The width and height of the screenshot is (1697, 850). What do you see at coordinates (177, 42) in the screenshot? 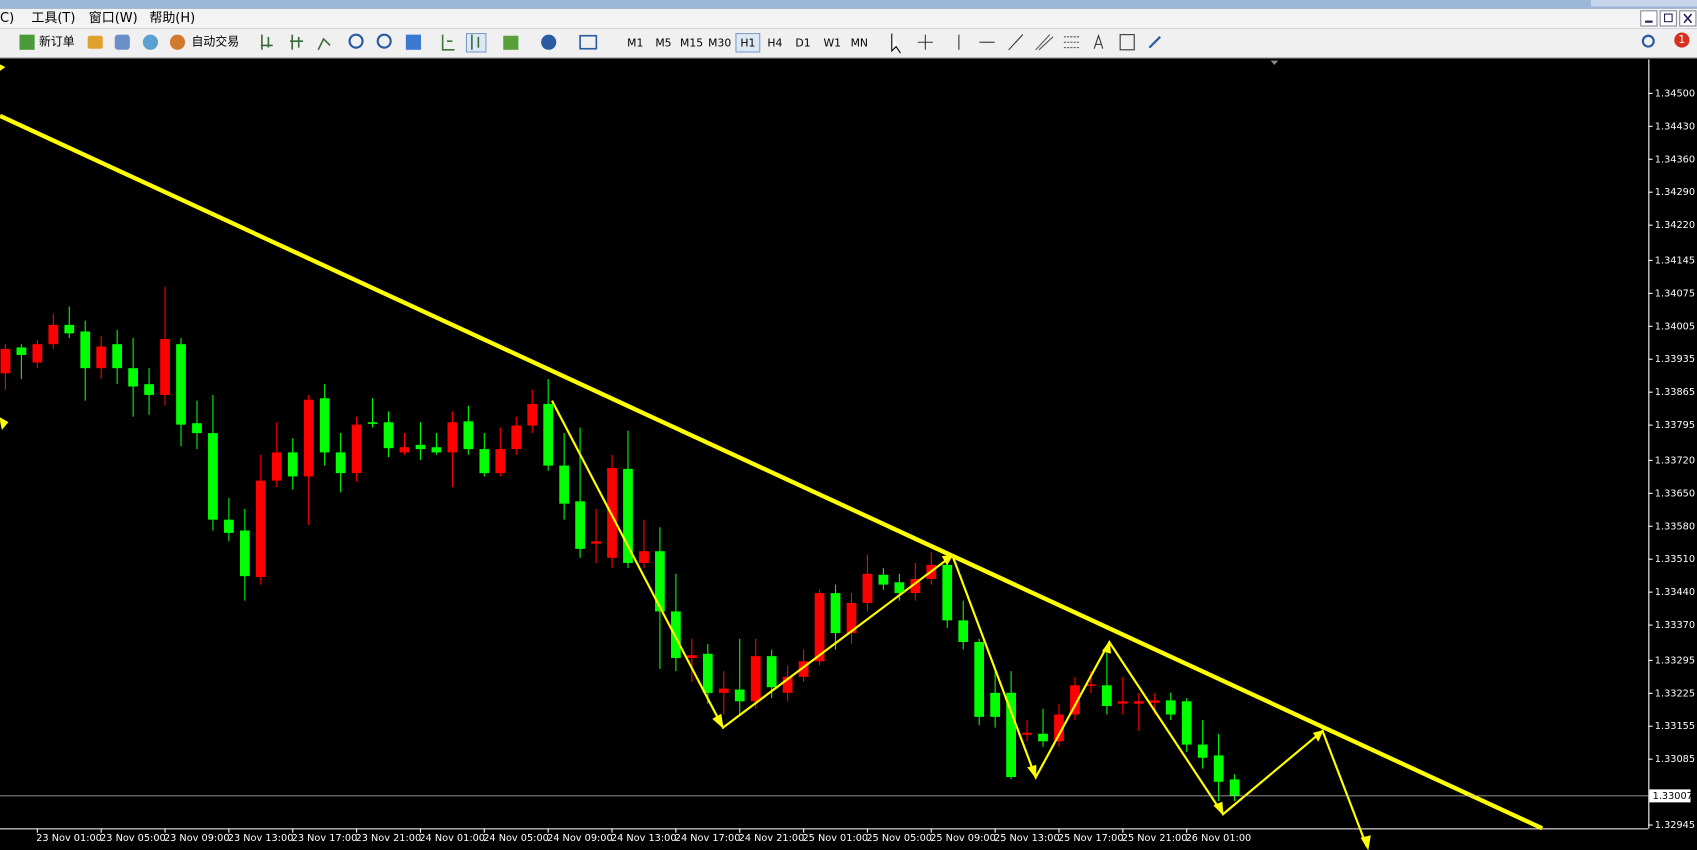
I see `auto-trading-icon` at bounding box center [177, 42].